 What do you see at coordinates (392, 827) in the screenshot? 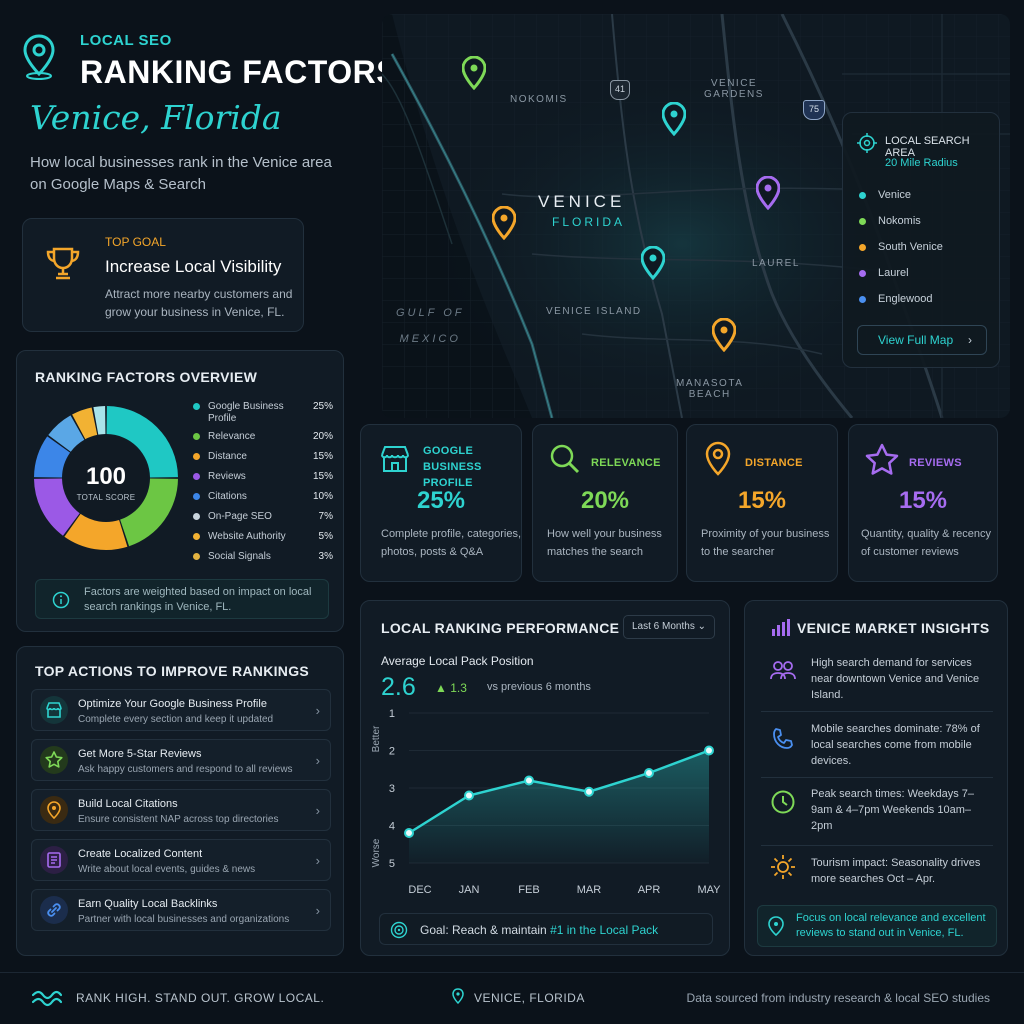
I see `y-tick-label: 4` at bounding box center [392, 827].